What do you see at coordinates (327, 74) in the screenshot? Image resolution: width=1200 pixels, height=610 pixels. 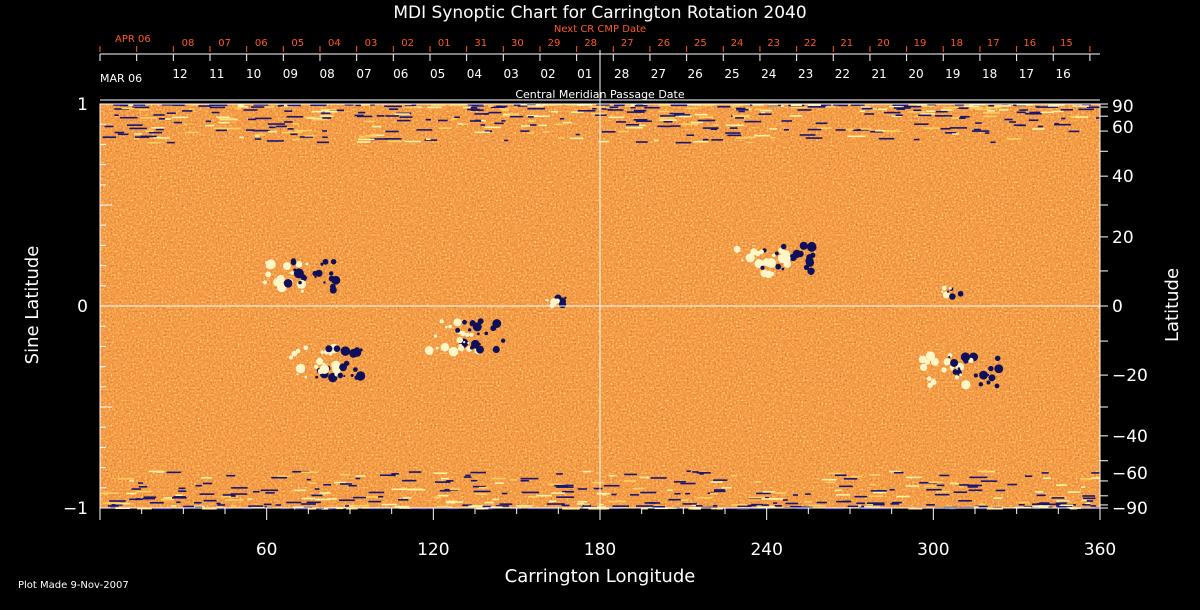 I see `top-date-label: 08` at bounding box center [327, 74].